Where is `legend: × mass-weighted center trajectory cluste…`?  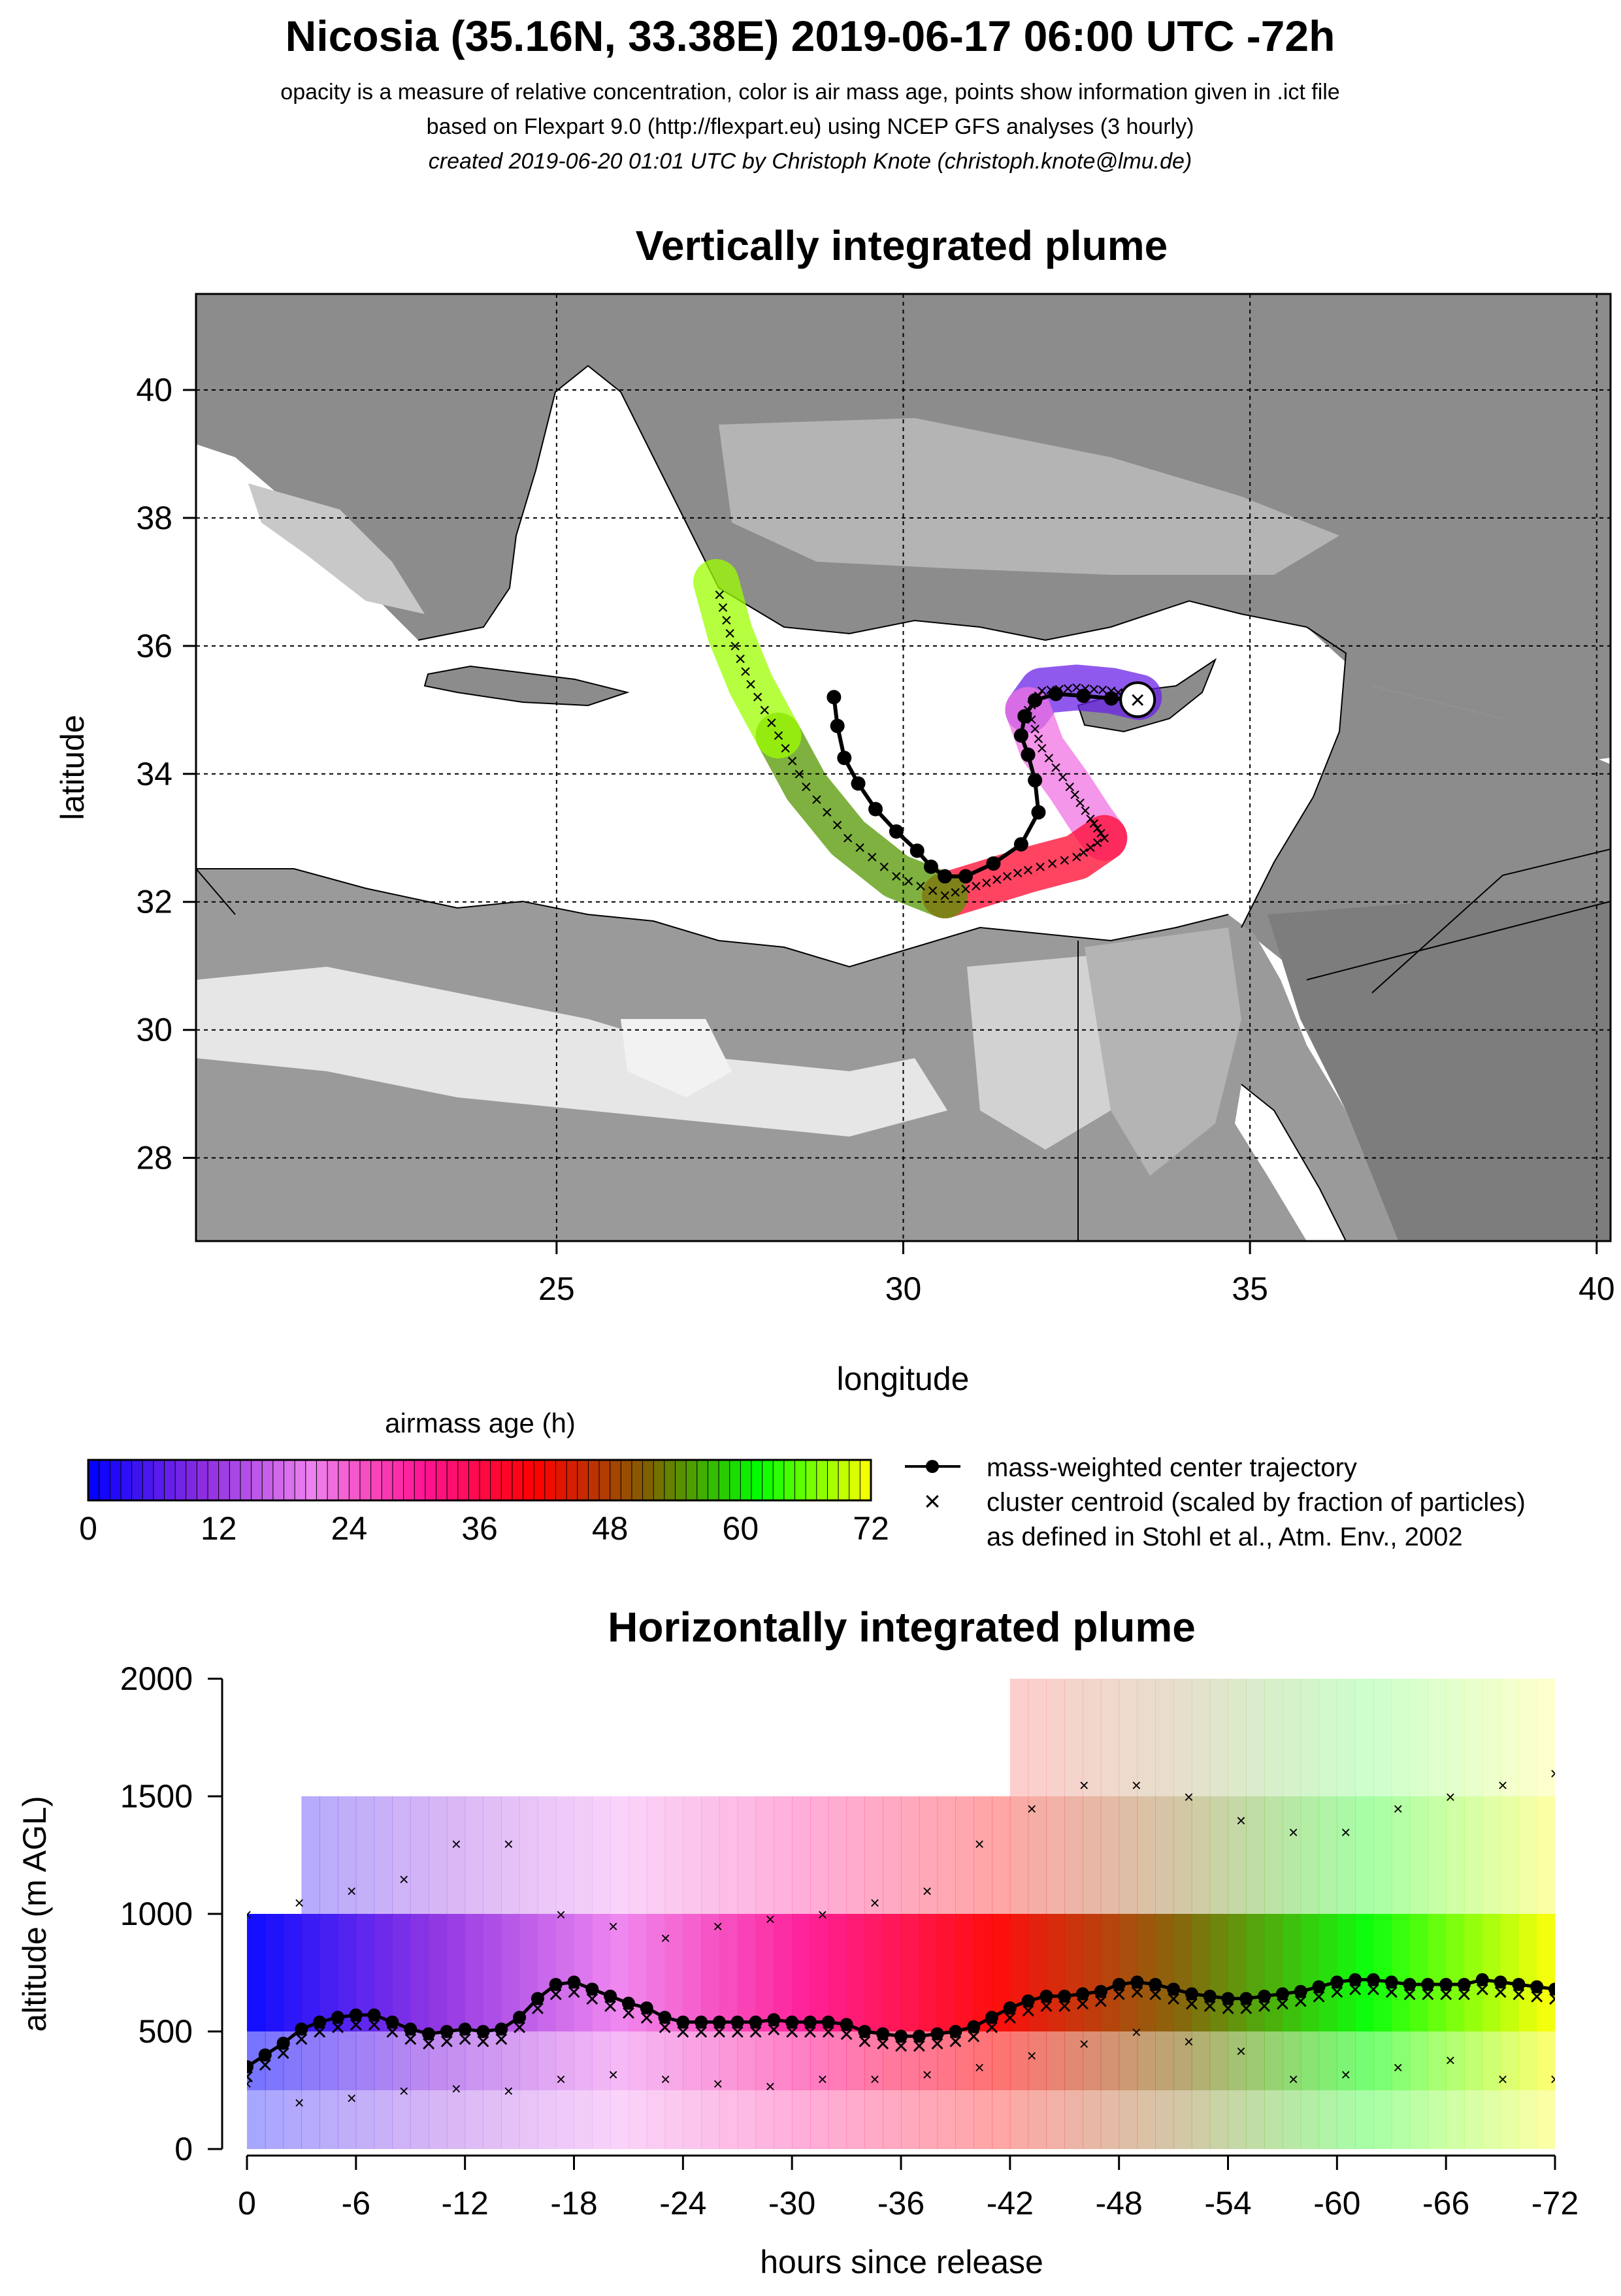 legend: × mass-weighted center trajectory cluste… is located at coordinates (1215, 1502).